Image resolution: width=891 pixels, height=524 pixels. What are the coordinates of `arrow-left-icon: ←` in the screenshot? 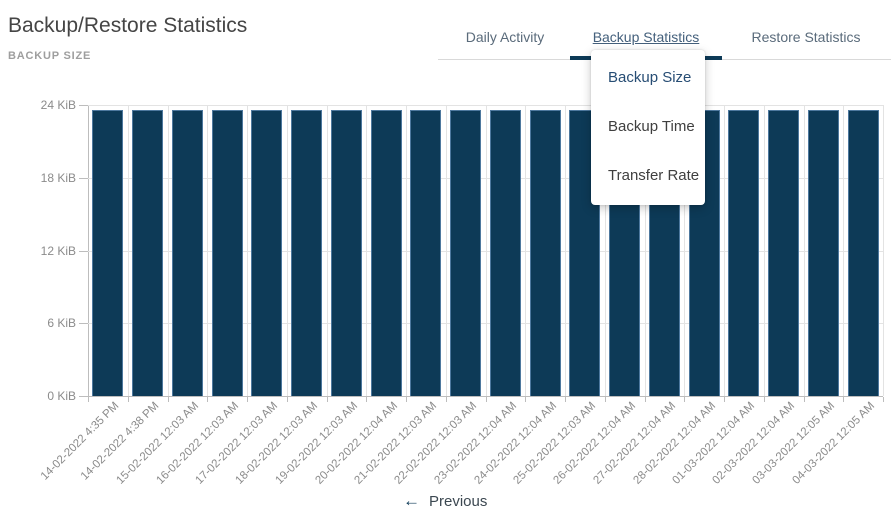 It's located at (411, 500).